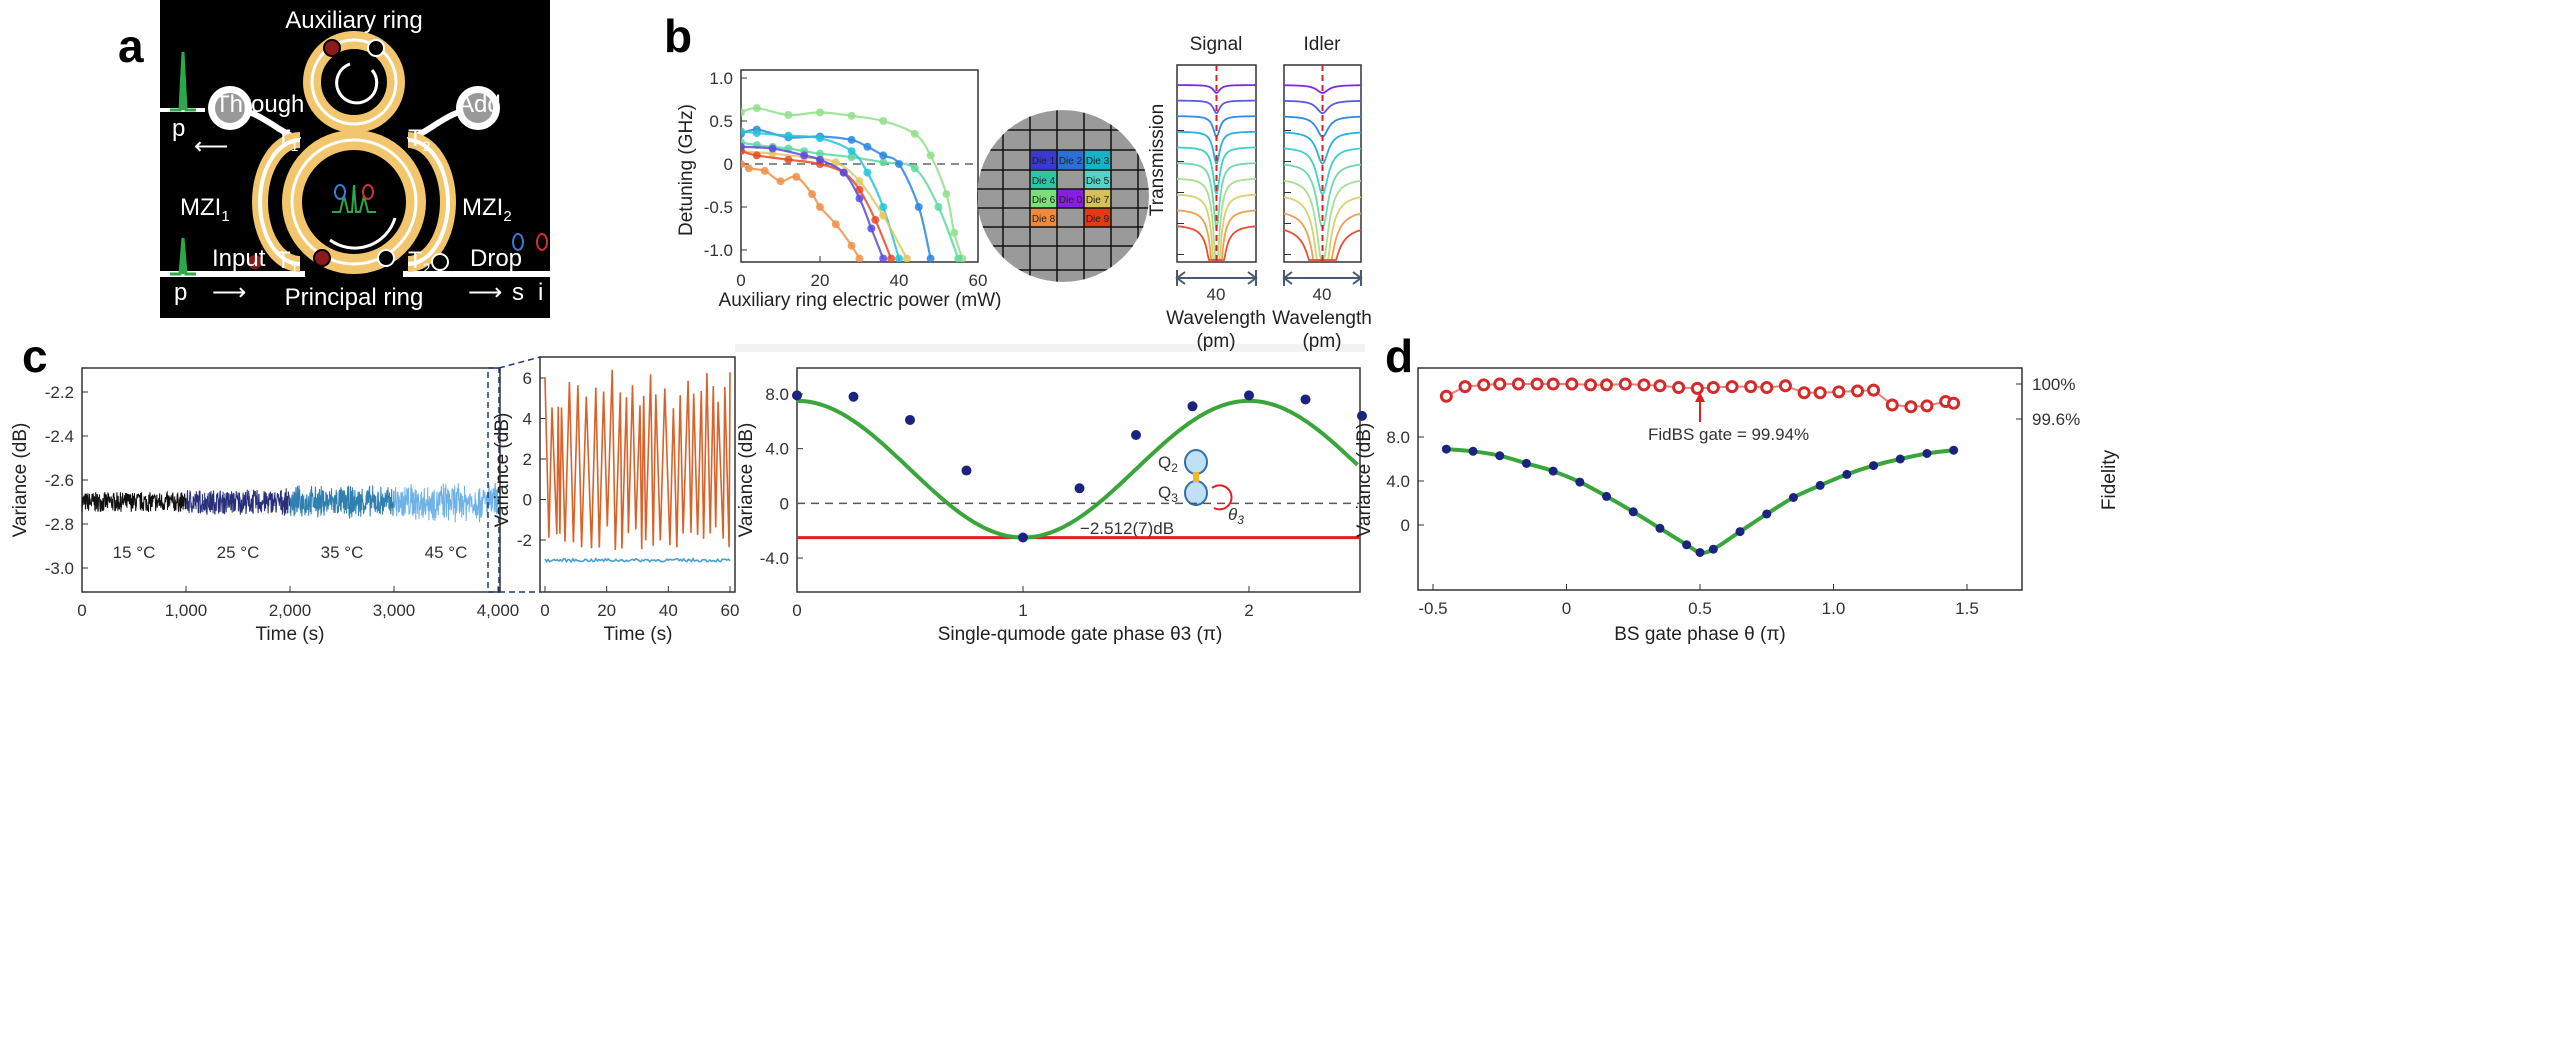 This screenshot has height=1057, width=2564. What do you see at coordinates (774, 558) in the screenshot?
I see `y-tick-label: -4.0` at bounding box center [774, 558].